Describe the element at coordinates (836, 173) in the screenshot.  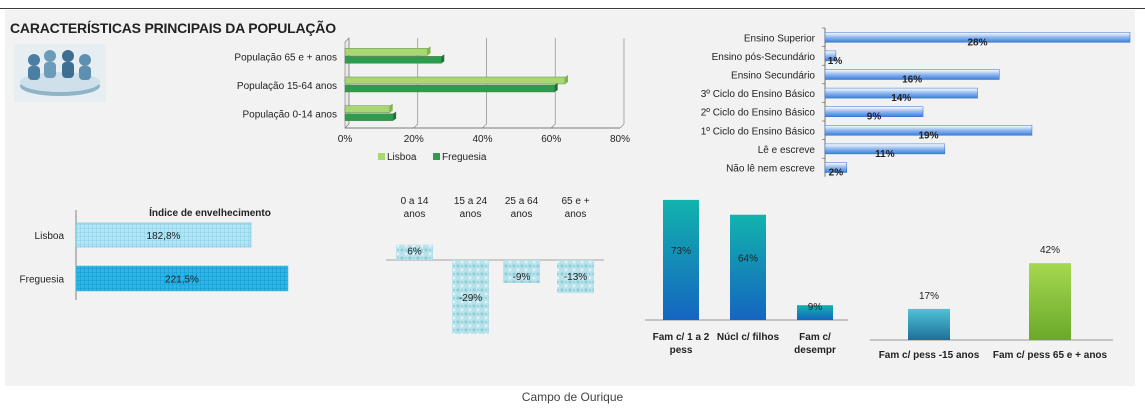
I see `data-label: 2%` at that location.